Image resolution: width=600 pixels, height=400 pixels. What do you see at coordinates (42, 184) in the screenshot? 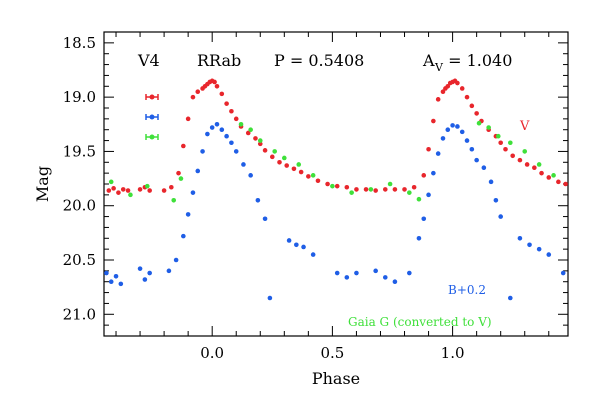
I see `y-axis-label: Mag` at bounding box center [42, 184].